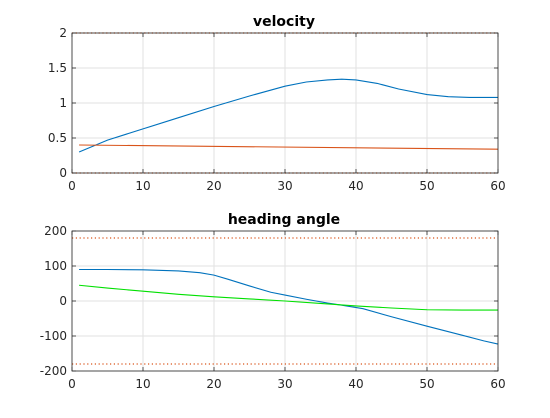 Image resolution: width=550 pixels, height=418 pixels. What do you see at coordinates (63, 301) in the screenshot?
I see `heading-angle-y-tick-label: 0` at bounding box center [63, 301].